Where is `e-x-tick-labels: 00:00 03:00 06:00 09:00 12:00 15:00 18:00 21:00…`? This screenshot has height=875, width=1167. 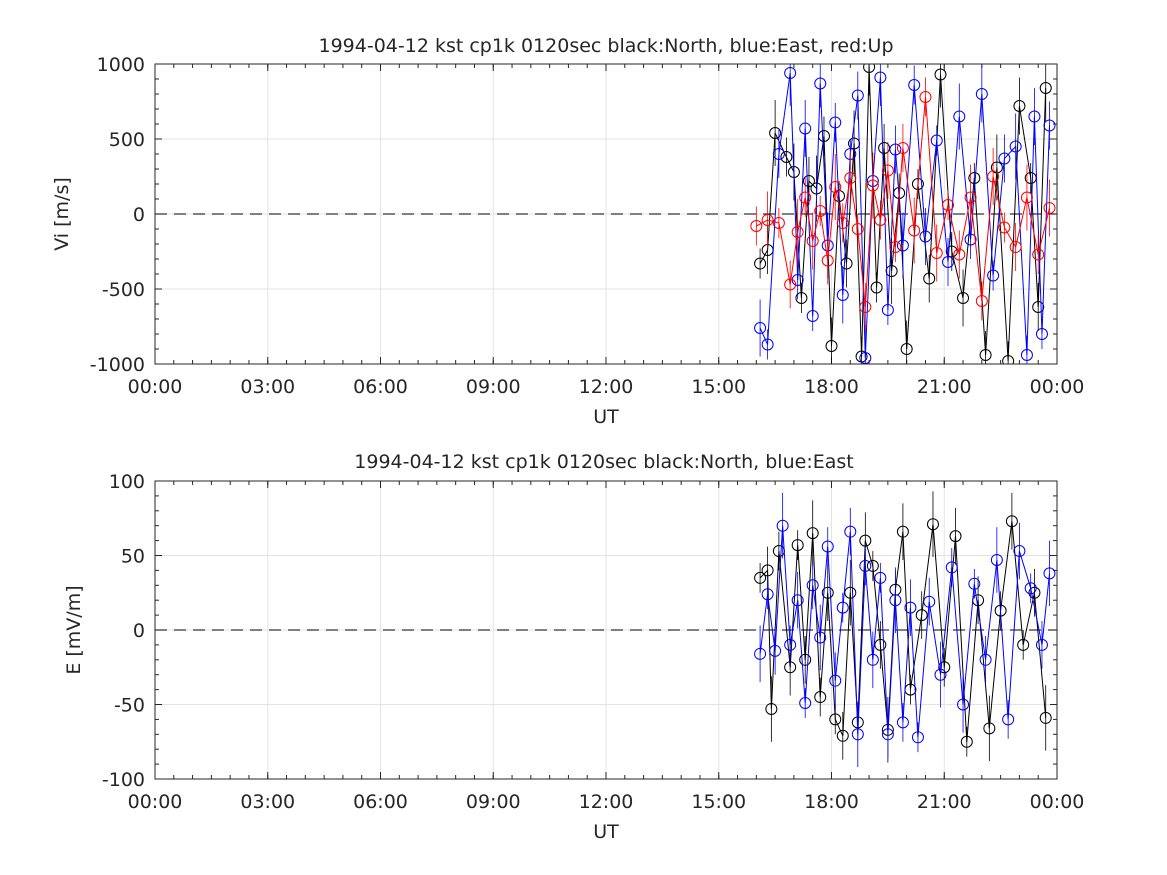
e-x-tick-labels: 00:00 03:00 06:00 09:00 12:00 15:00 18:00 21:00… is located at coordinates (606, 802).